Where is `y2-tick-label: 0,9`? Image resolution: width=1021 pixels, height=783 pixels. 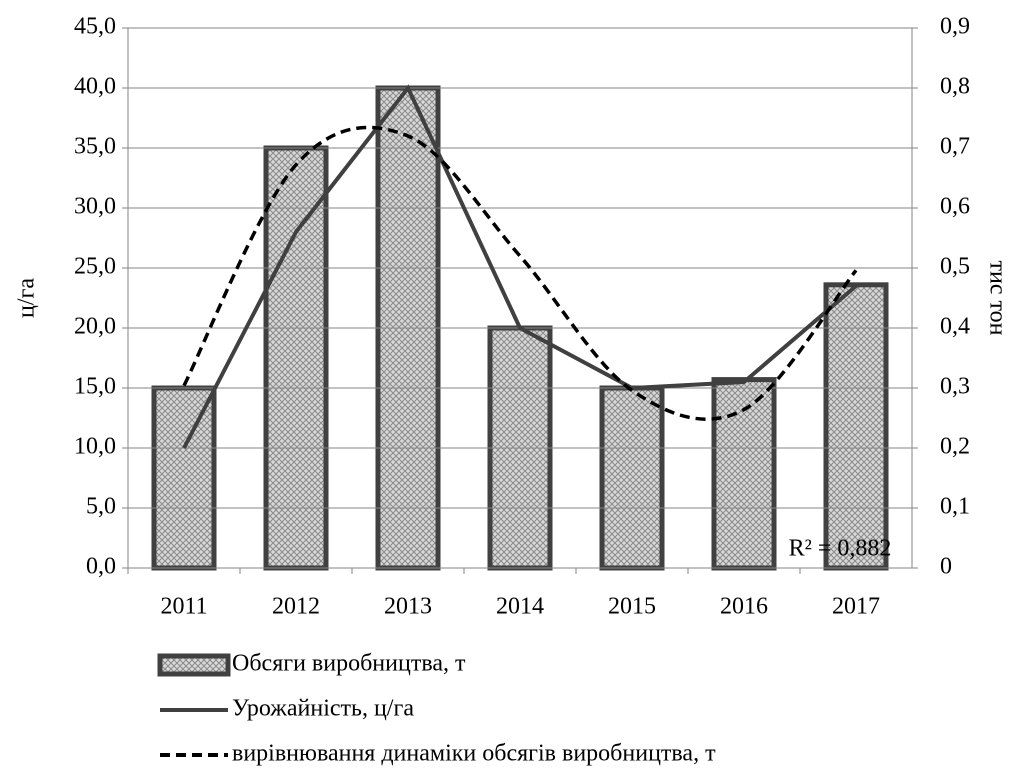
y2-tick-label: 0,9 is located at coordinates (955, 27).